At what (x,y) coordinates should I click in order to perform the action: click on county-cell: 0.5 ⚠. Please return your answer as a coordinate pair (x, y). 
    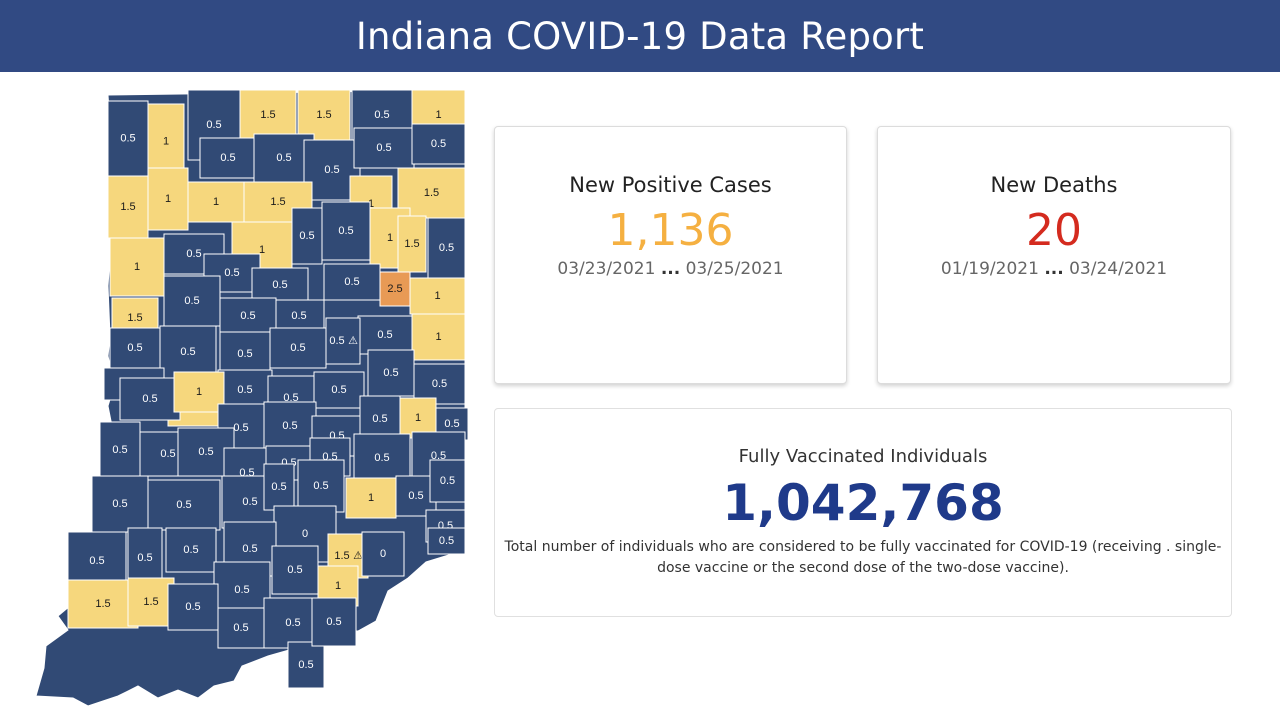
    Looking at the image, I should click on (343, 341).